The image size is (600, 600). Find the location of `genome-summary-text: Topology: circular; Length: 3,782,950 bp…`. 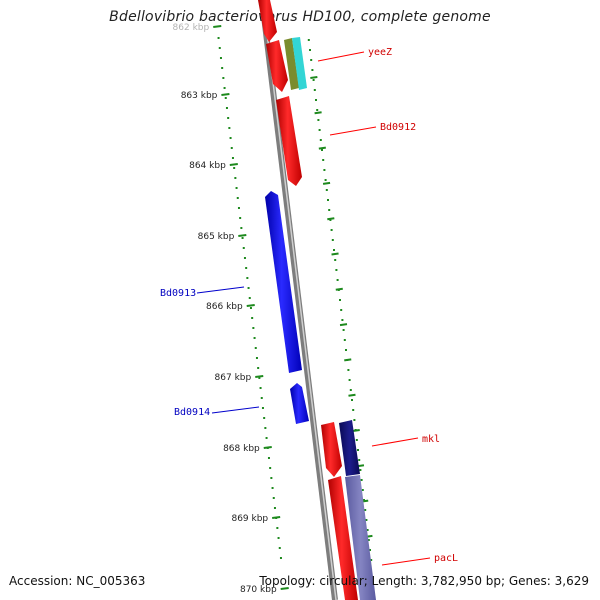

genome-summary-text: Topology: circular; Length: 3,782,950 bp… is located at coordinates (424, 581).